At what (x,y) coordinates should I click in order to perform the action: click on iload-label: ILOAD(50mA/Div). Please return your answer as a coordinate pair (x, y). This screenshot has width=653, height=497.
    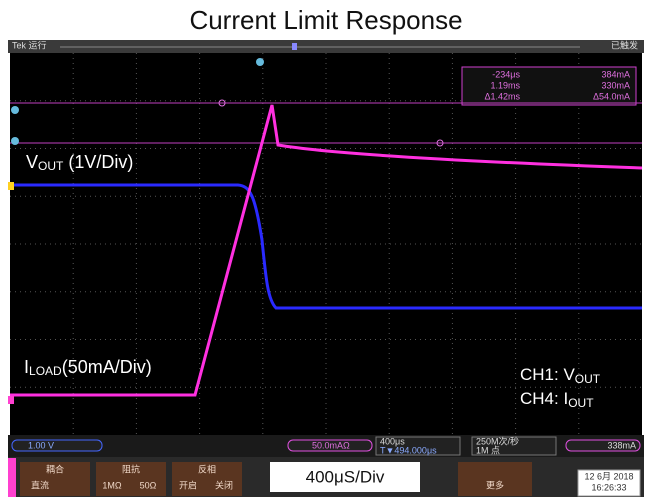
    Looking at the image, I should click on (88, 367).